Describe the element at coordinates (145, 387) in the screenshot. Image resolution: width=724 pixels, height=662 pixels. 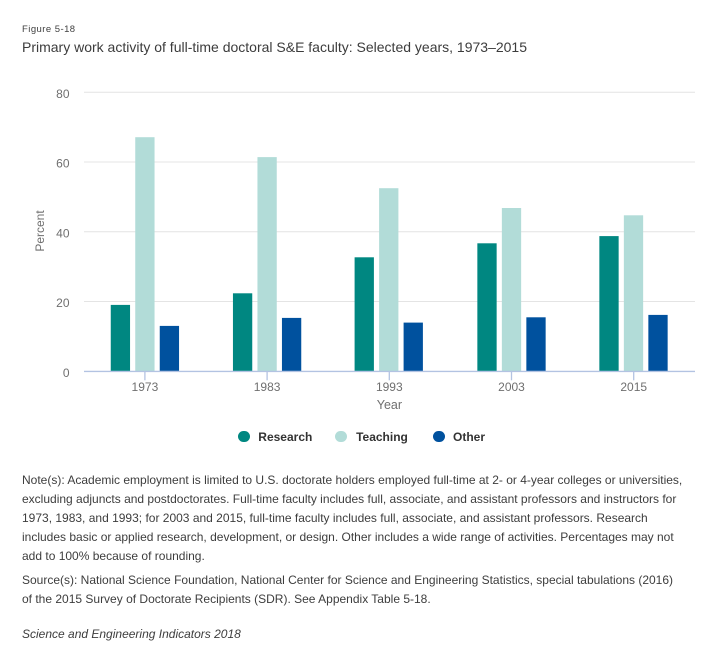
I see `svg-text: 1973` at that location.